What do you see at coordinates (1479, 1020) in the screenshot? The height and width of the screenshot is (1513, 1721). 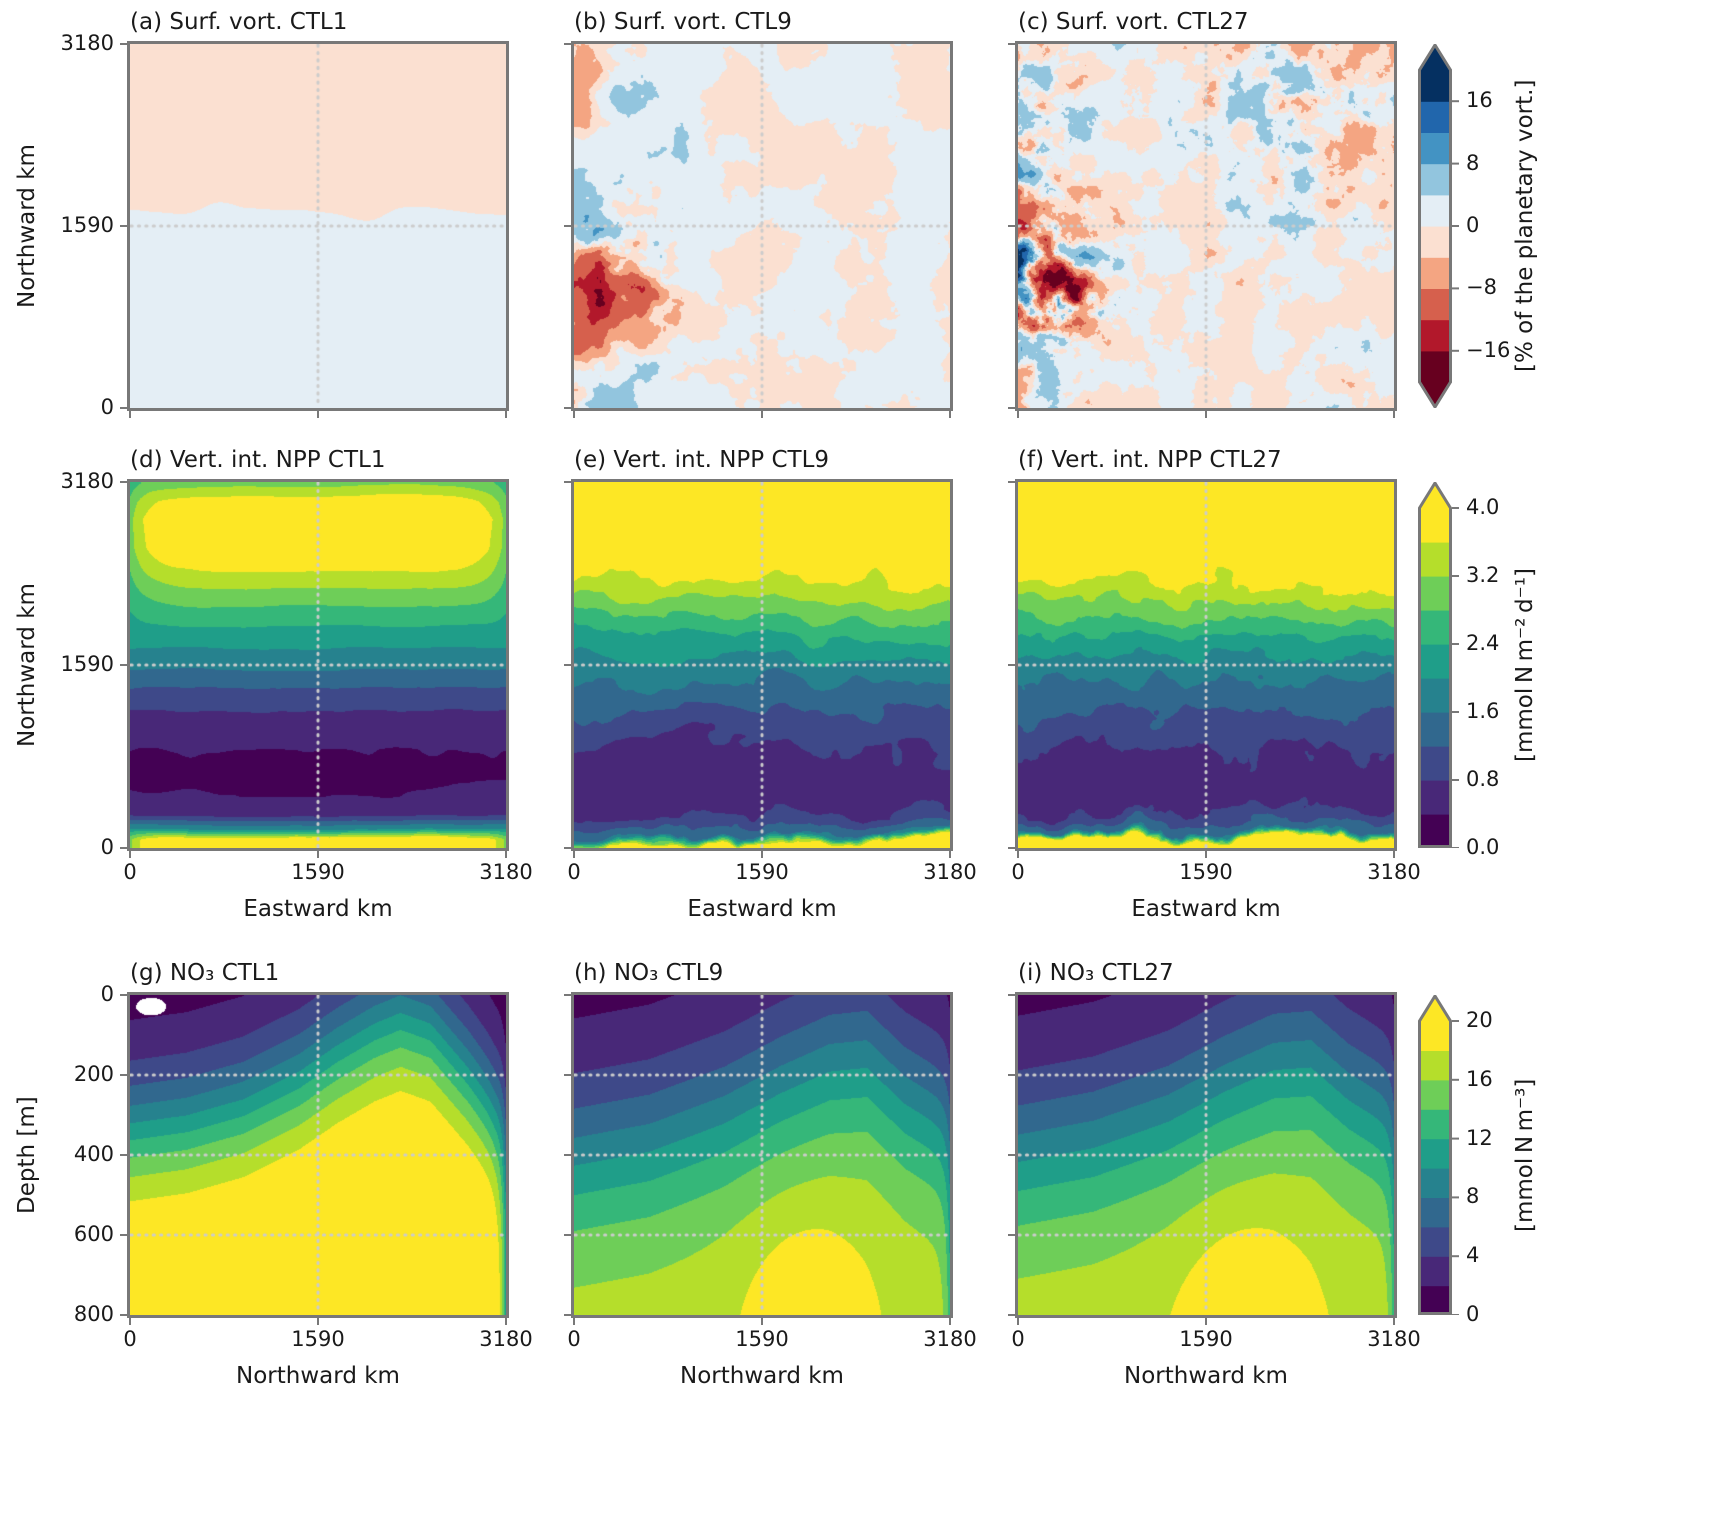 I see `colorbar-tick-label: 20` at bounding box center [1479, 1020].